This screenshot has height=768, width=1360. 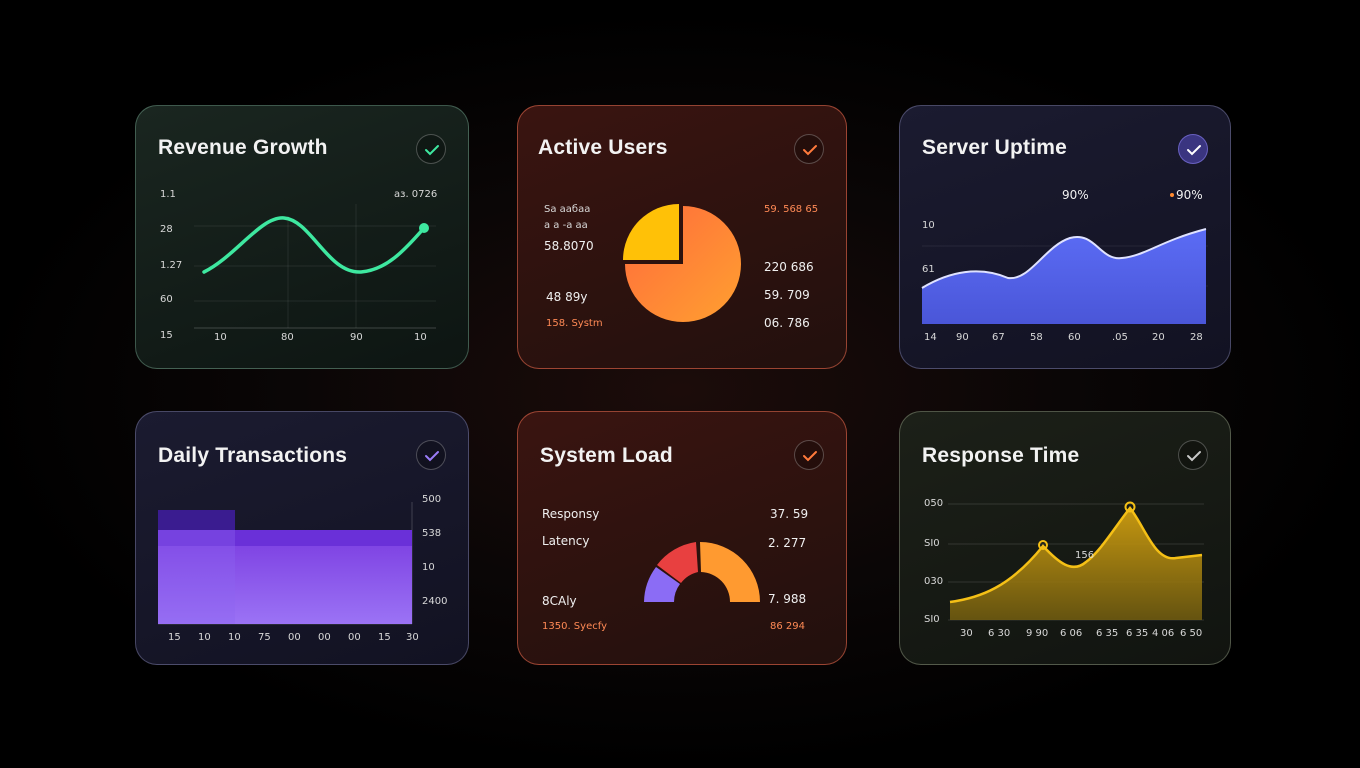 I want to click on x-axis-label: 6 50, so click(x=1191, y=633).